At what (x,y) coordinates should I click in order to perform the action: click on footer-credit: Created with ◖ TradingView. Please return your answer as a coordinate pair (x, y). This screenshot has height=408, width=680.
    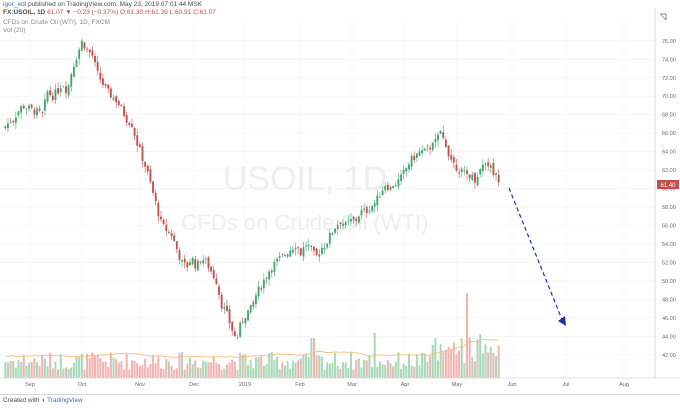
    Looking at the image, I should click on (43, 400).